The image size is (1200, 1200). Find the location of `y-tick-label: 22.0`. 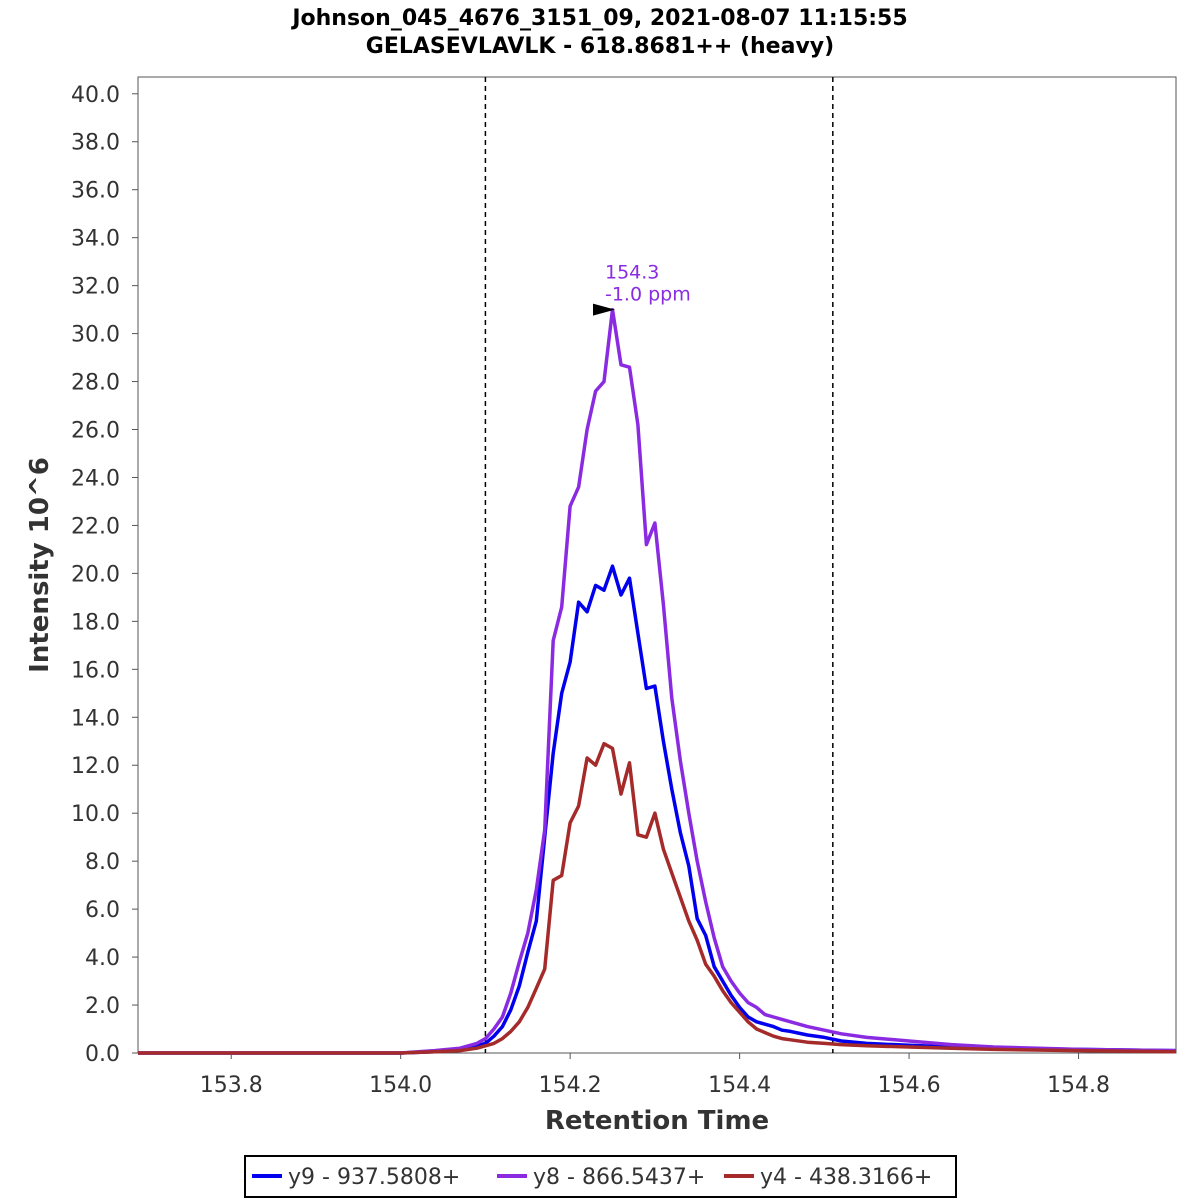

y-tick-label: 22.0 is located at coordinates (95, 526).